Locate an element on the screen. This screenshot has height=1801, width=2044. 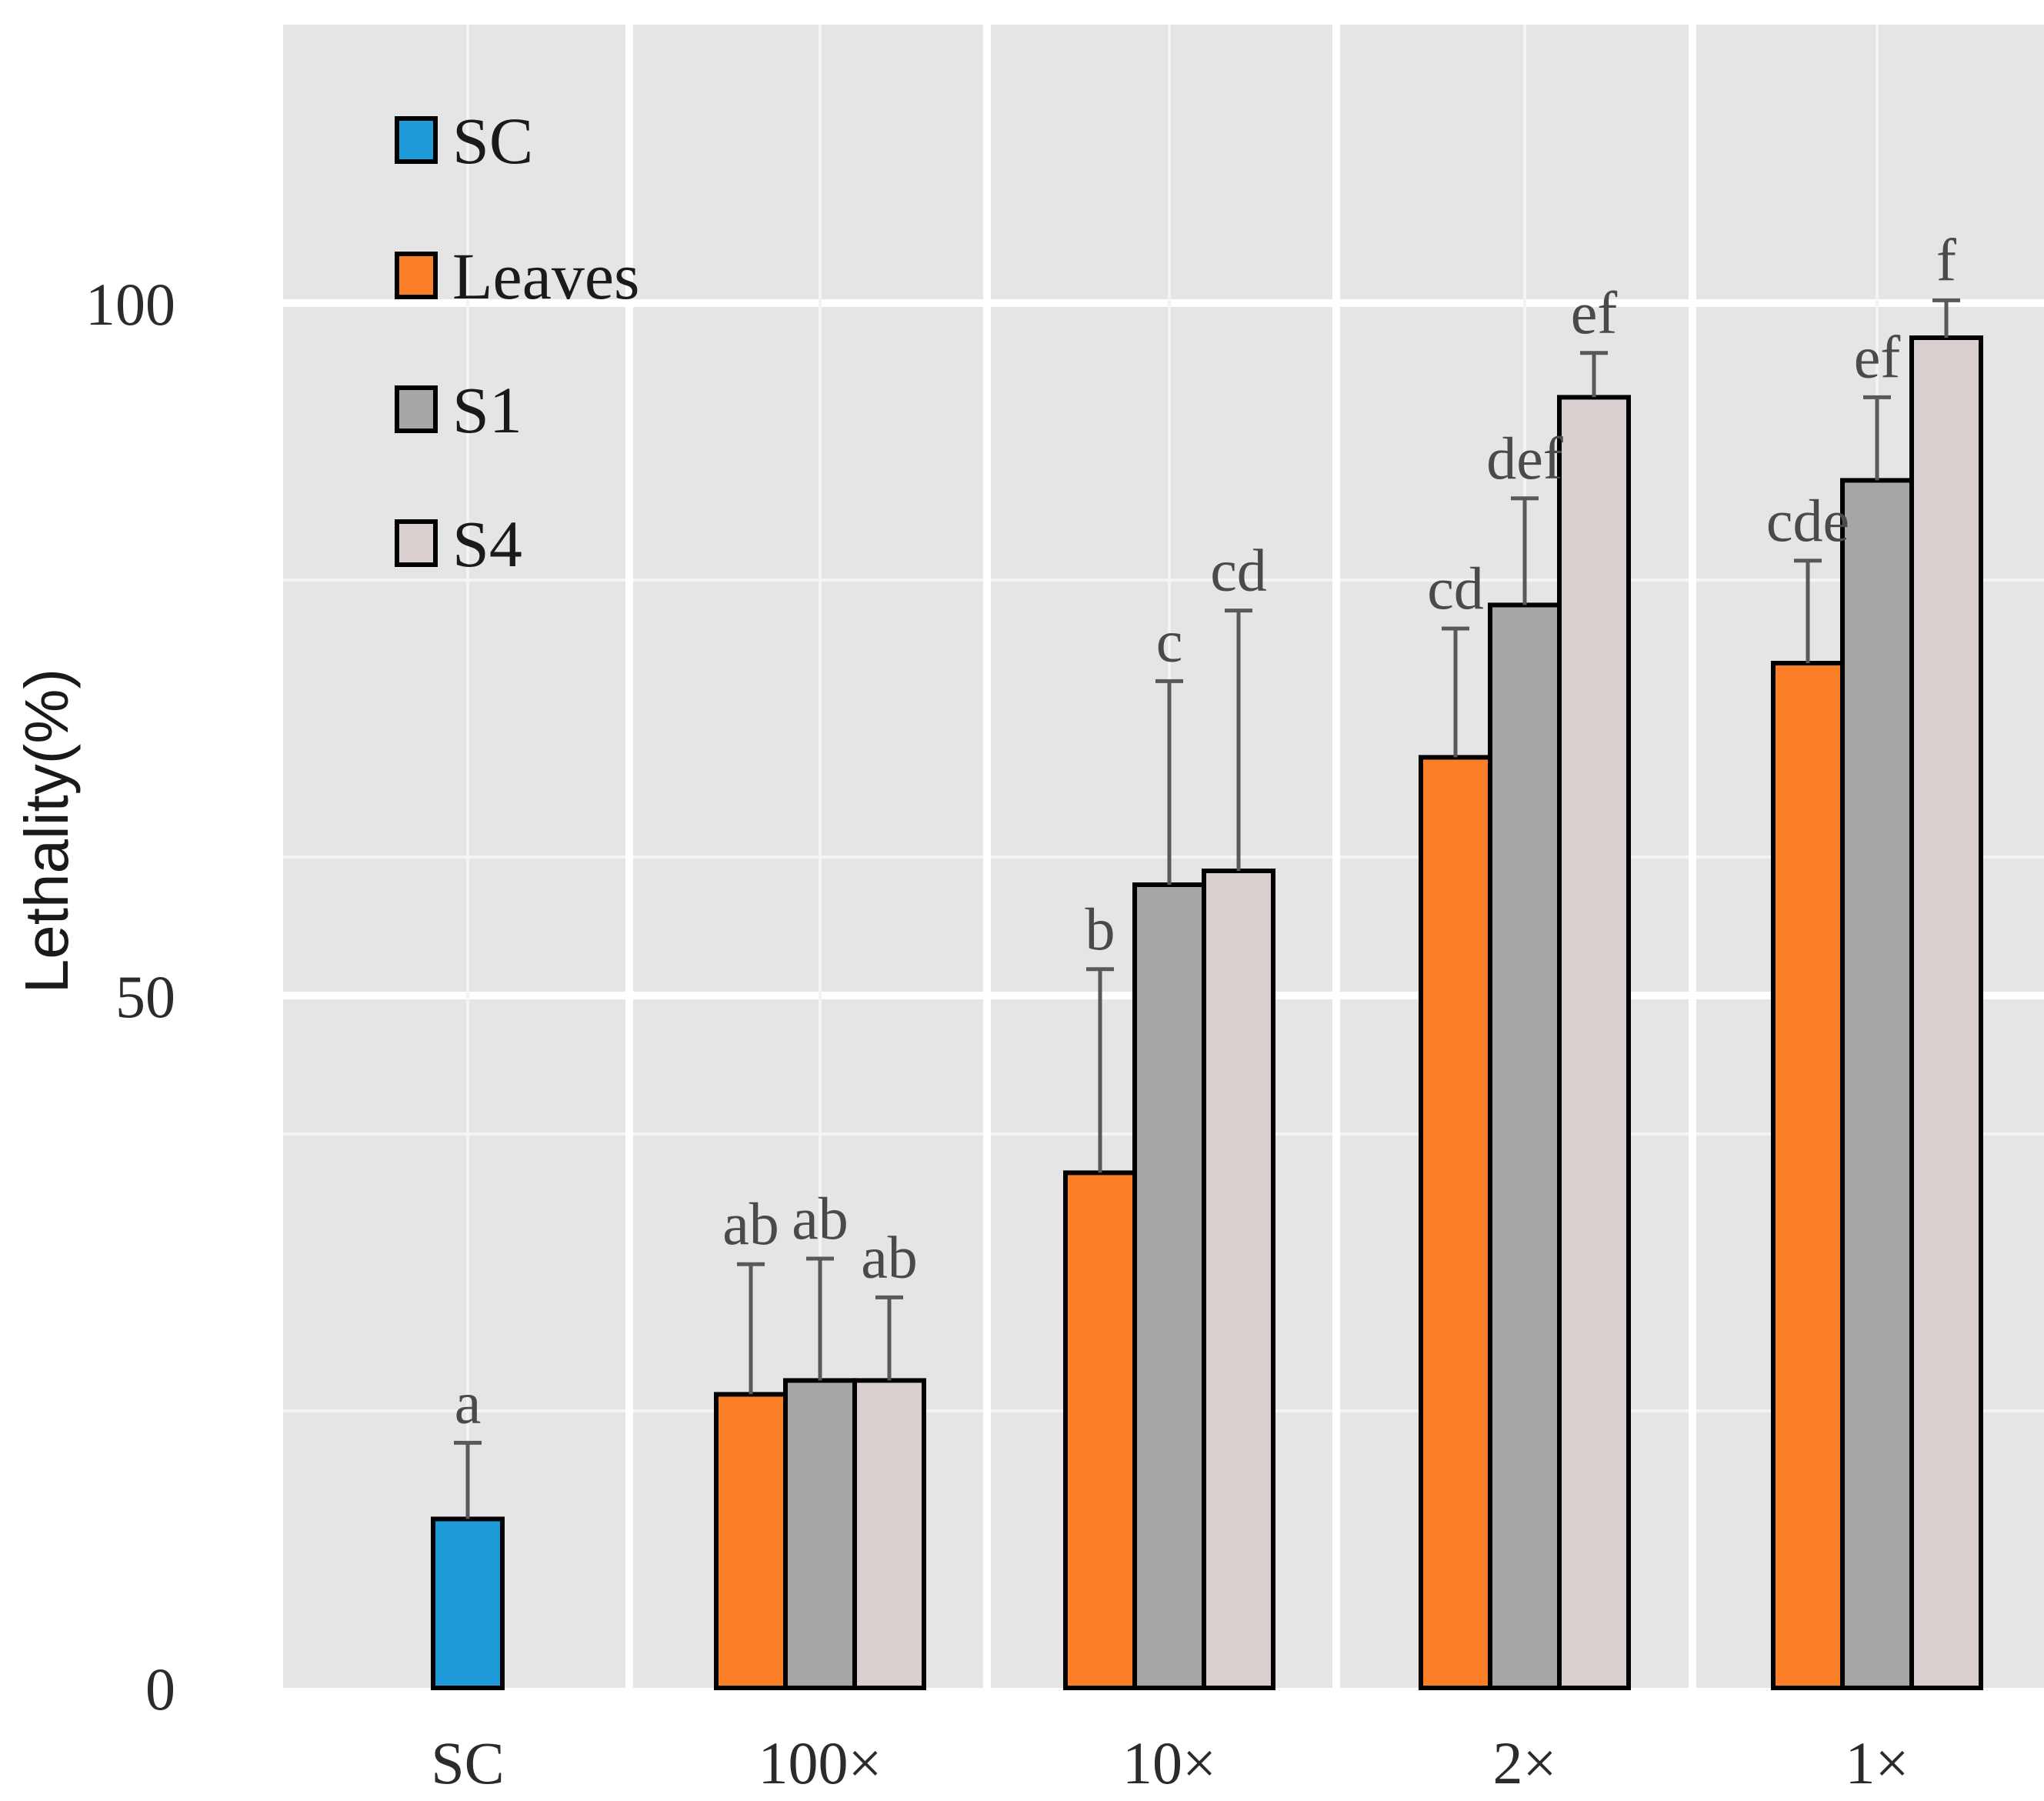
x-tick-label-10x: 10× is located at coordinates (1169, 1762).